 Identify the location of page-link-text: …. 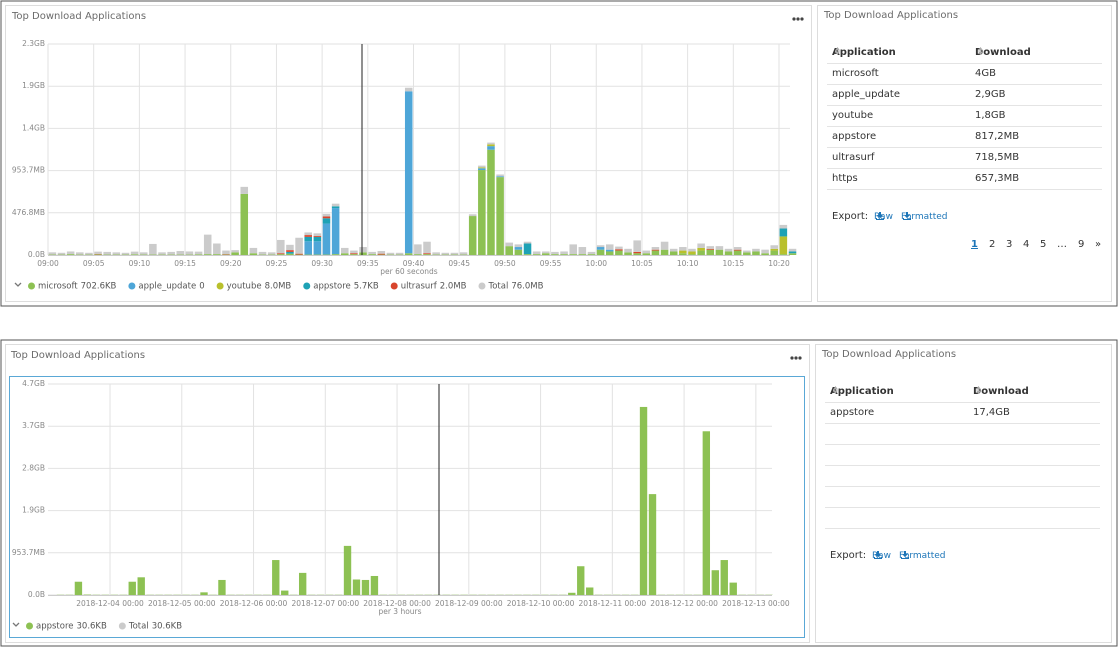
(1062, 244).